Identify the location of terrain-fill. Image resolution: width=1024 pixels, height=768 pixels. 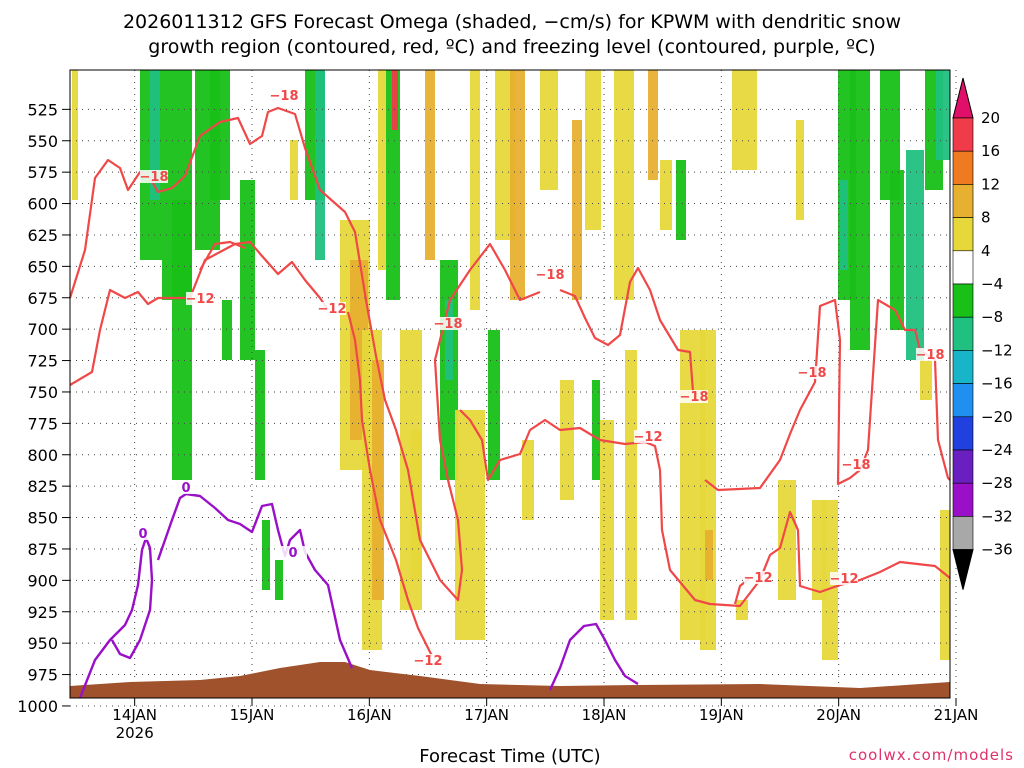
(510, 680).